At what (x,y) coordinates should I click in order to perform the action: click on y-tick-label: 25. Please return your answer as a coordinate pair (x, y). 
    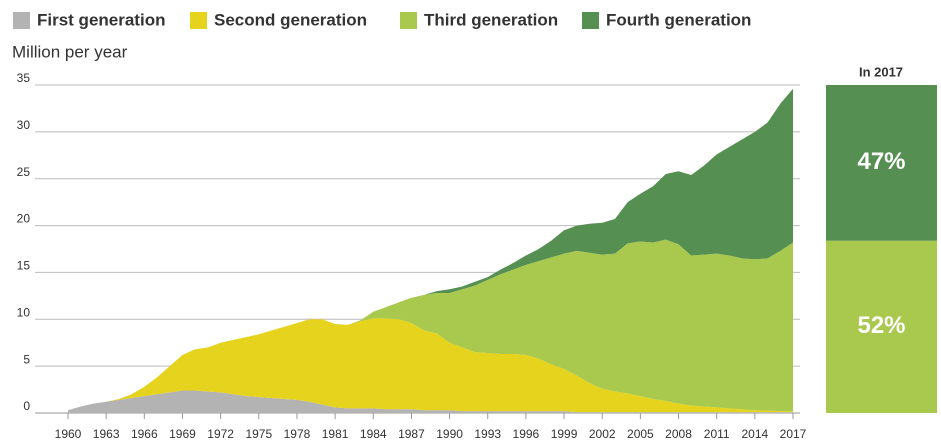
    Looking at the image, I should click on (24, 172).